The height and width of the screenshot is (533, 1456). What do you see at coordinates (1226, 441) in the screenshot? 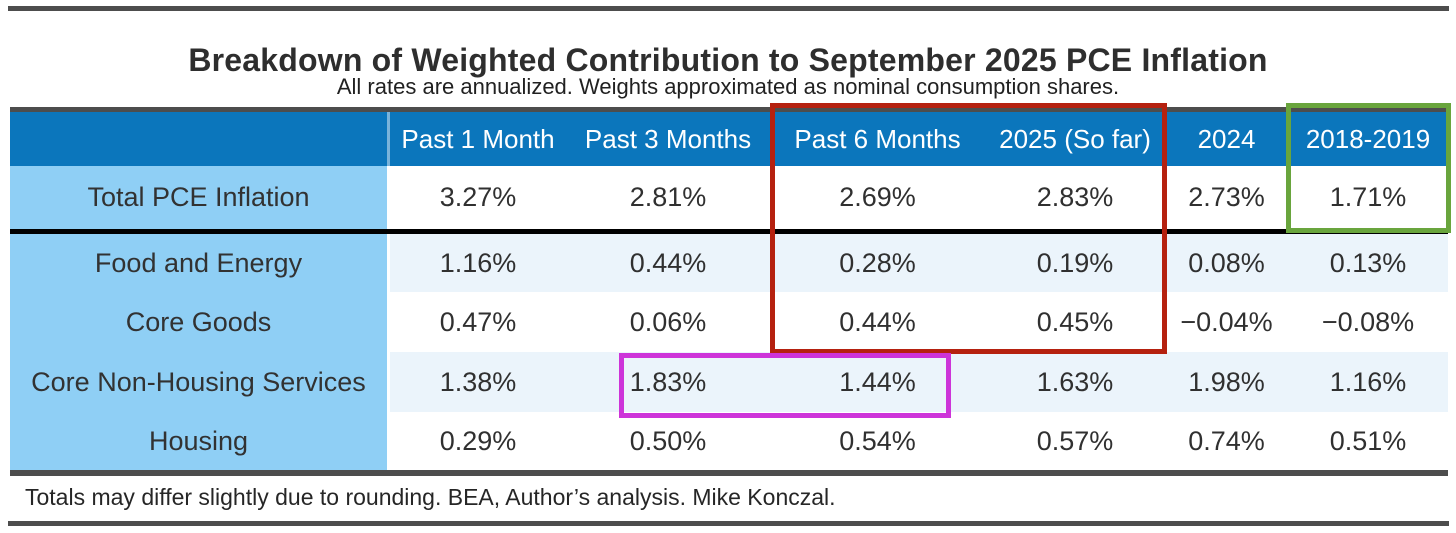
I see `table-cell: 0.74%` at bounding box center [1226, 441].